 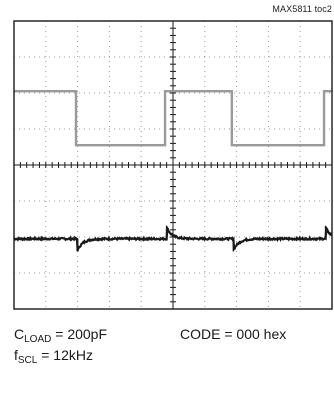 I want to click on fscl-symbol: f, so click(x=16, y=355).